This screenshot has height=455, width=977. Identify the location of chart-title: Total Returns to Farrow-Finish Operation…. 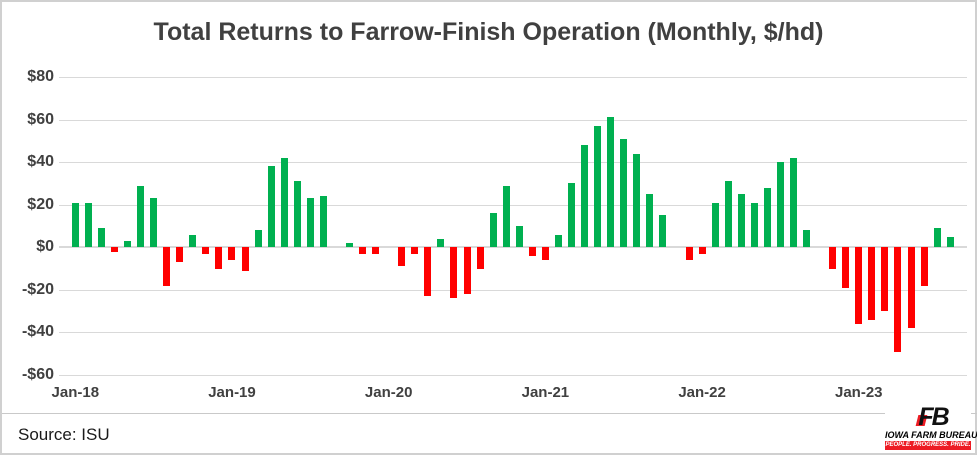
(488, 32).